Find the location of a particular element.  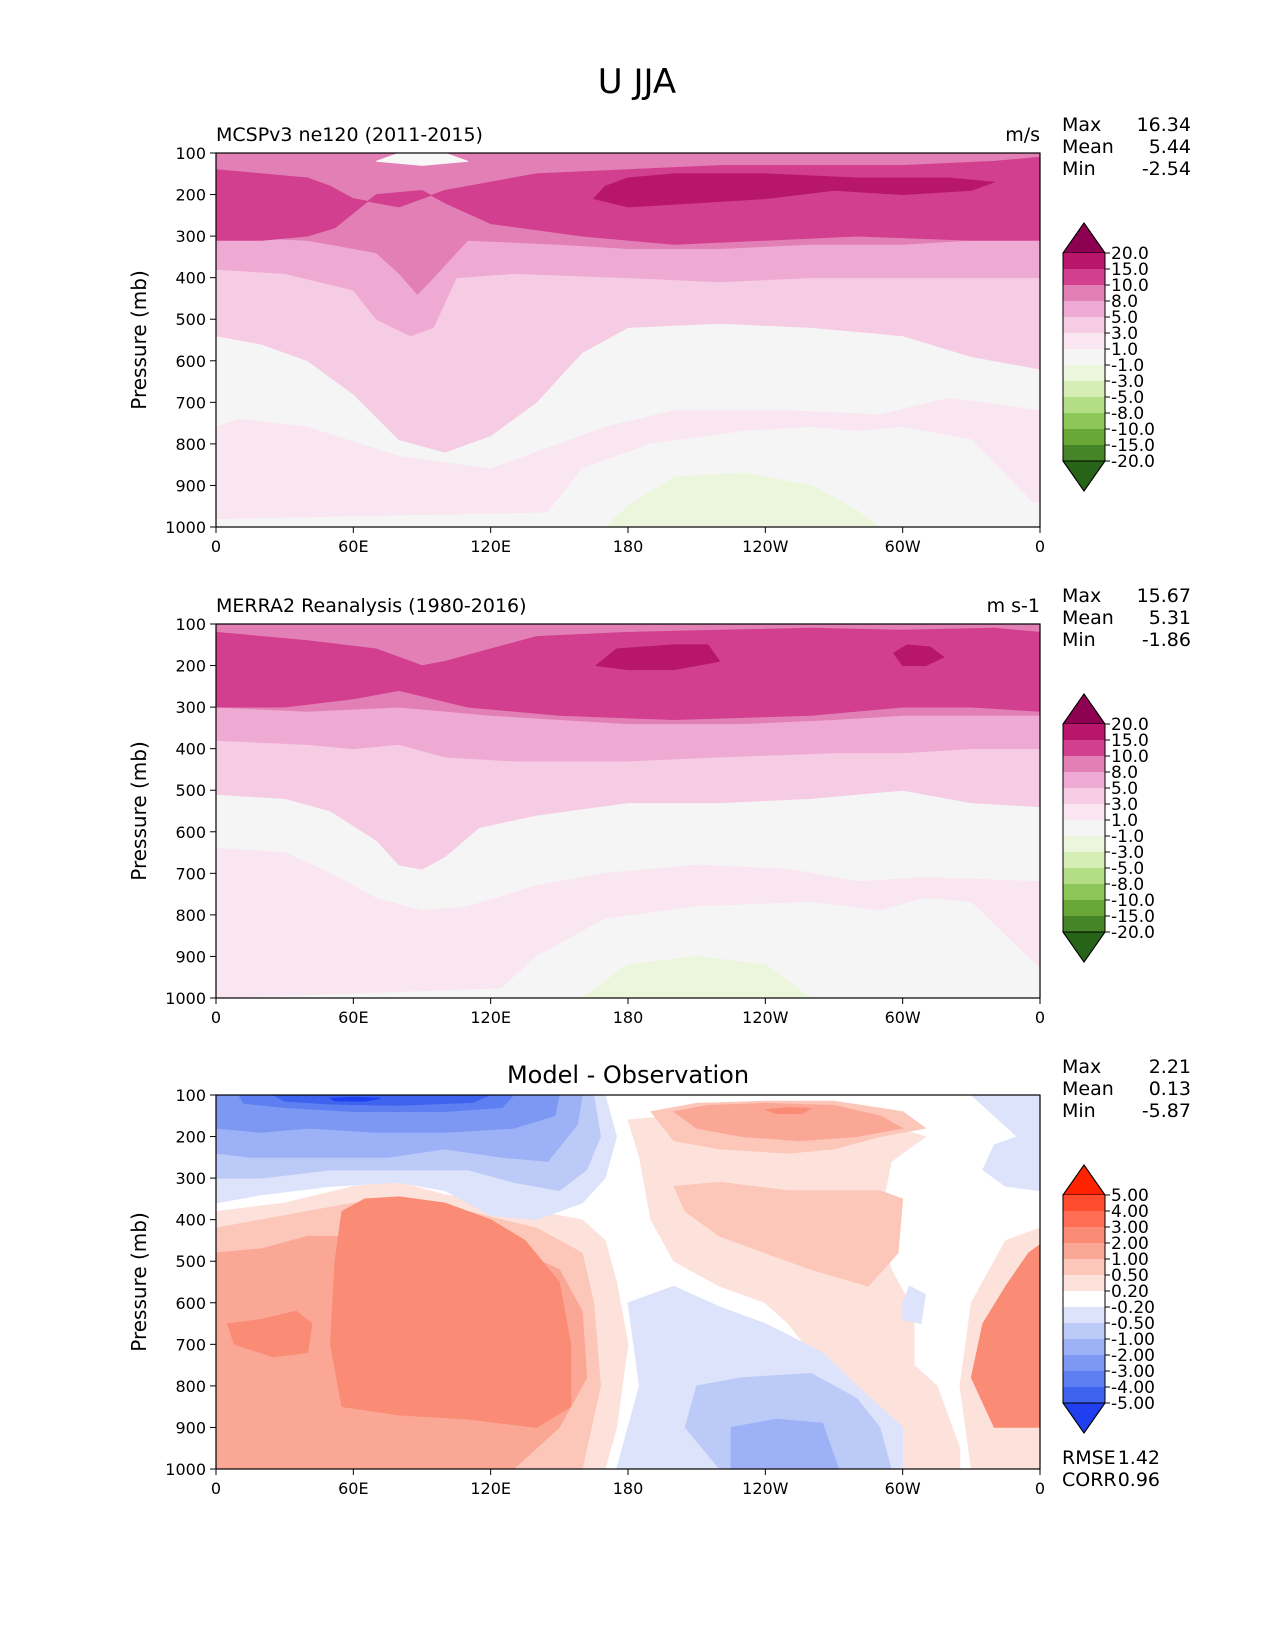

colorbar-label: -4.00 is located at coordinates (1133, 1388).